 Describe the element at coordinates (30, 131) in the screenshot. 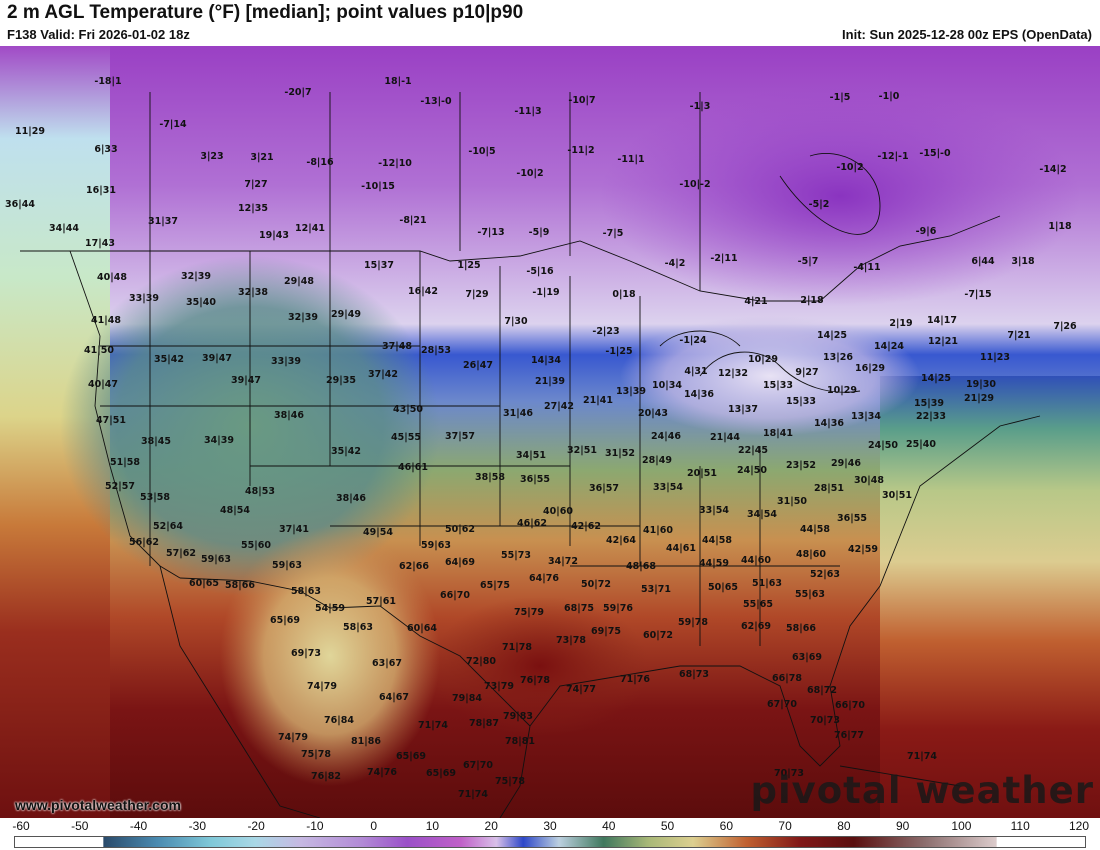

I see `point-value-label: 11|29` at that location.